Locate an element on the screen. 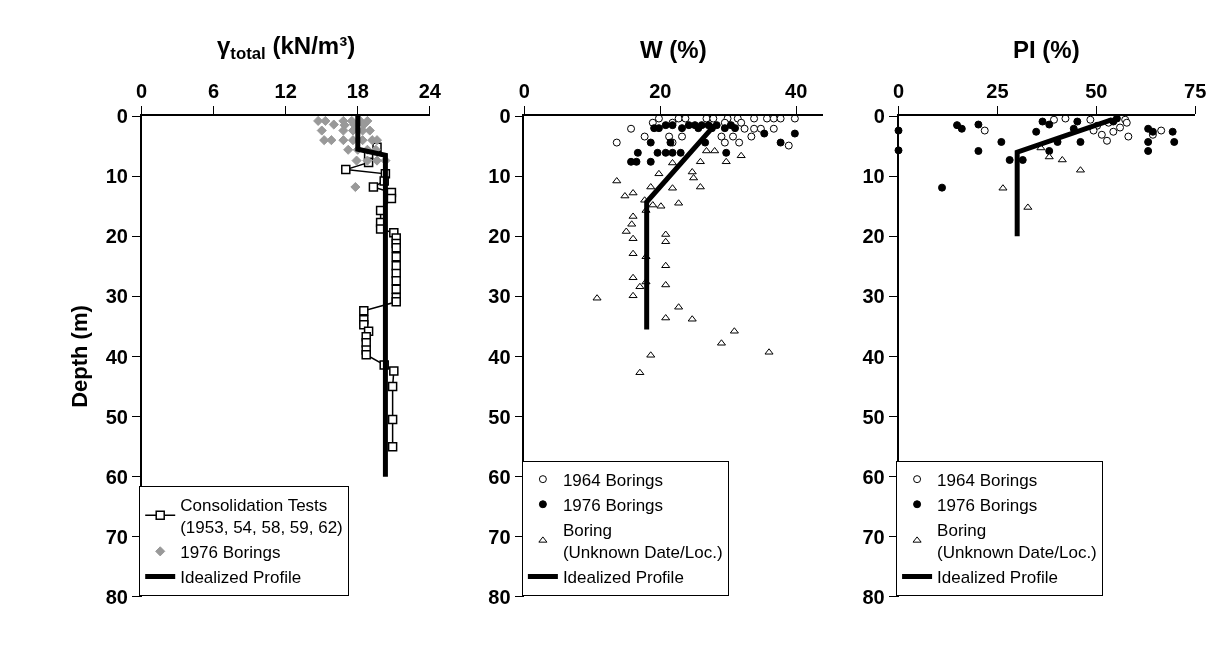 This screenshot has width=1229, height=663. x-tick-label: 20 is located at coordinates (660, 91).